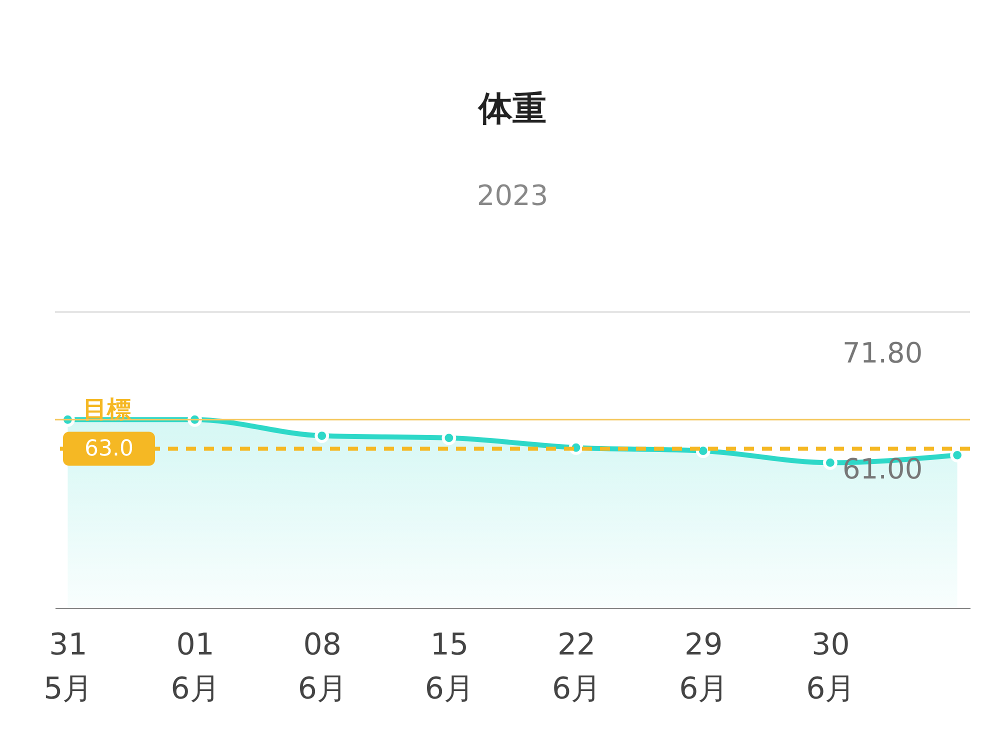 The image size is (1000, 750). What do you see at coordinates (109, 449) in the screenshot?
I see `annotation: 63.0` at bounding box center [109, 449].